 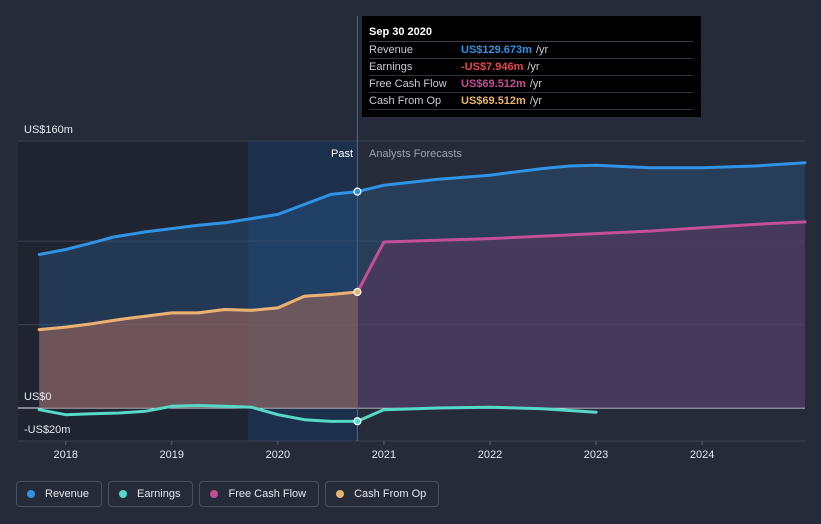 I want to click on tooltip-date: Sep 30 2020, so click(x=531, y=33).